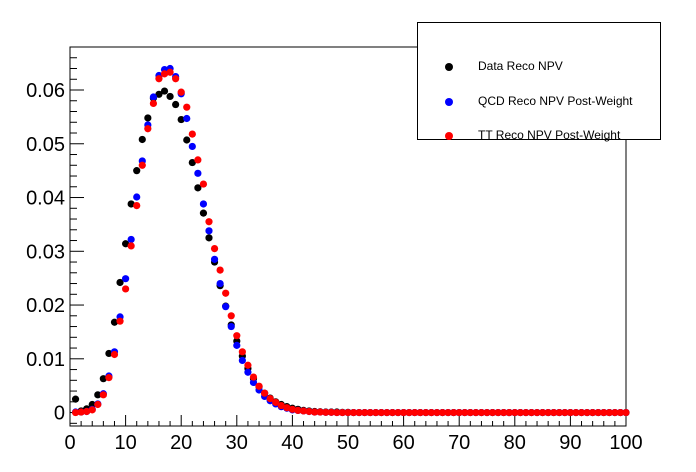 The height and width of the screenshot is (472, 696). I want to click on x-axis: 0 10 20 30 40 50 60 70 80 90 100, so click(353, 434).